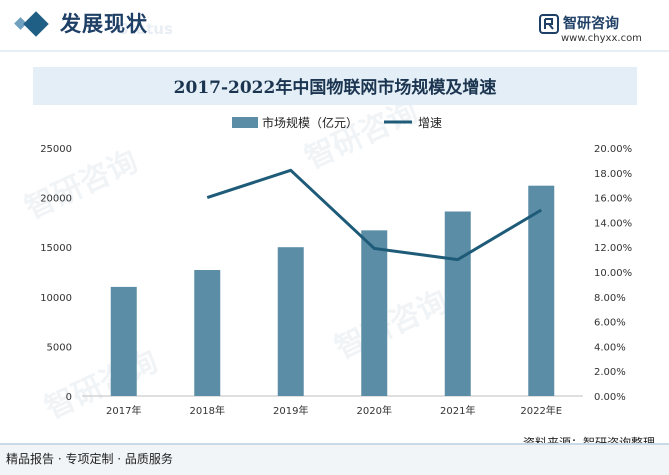  What do you see at coordinates (334, 460) in the screenshot?
I see `footer` at bounding box center [334, 460].